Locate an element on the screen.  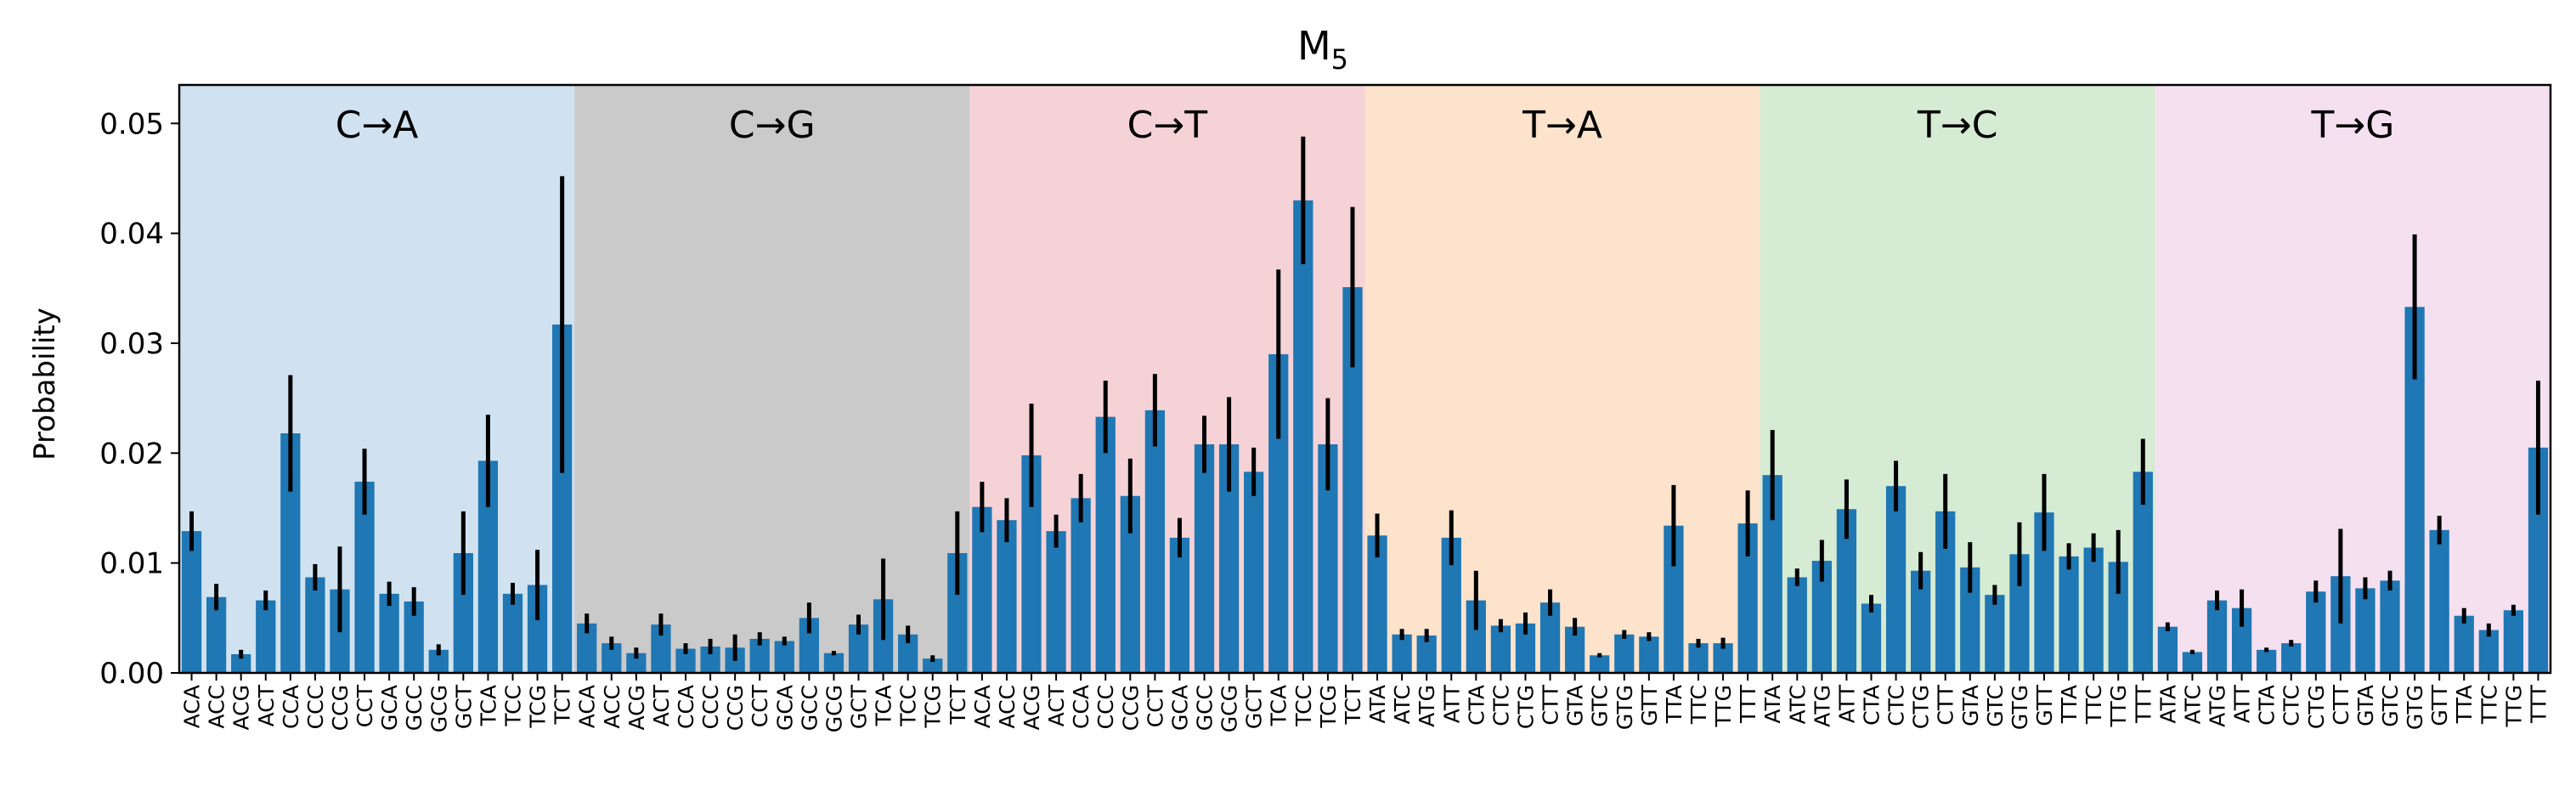
x-tick-label: ATT is located at coordinates (2242, 703).